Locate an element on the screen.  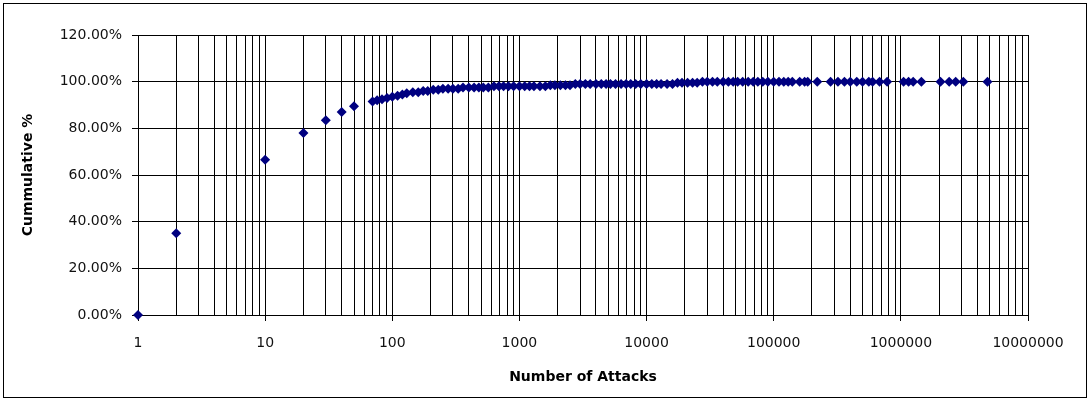
x-axis-title: Number of Attacks is located at coordinates (583, 376).